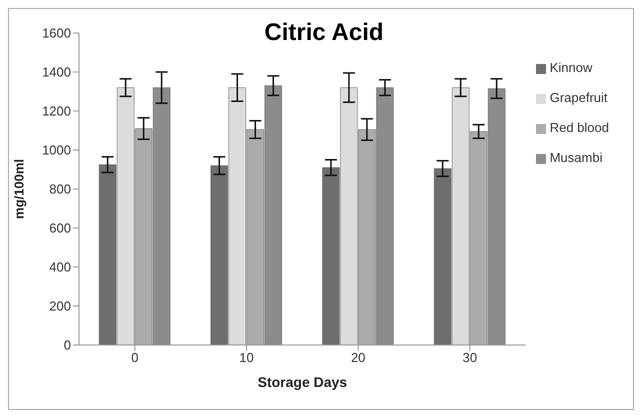 This screenshot has height=417, width=640. Describe the element at coordinates (303, 382) in the screenshot. I see `x-axis-title: Storage Days` at that location.